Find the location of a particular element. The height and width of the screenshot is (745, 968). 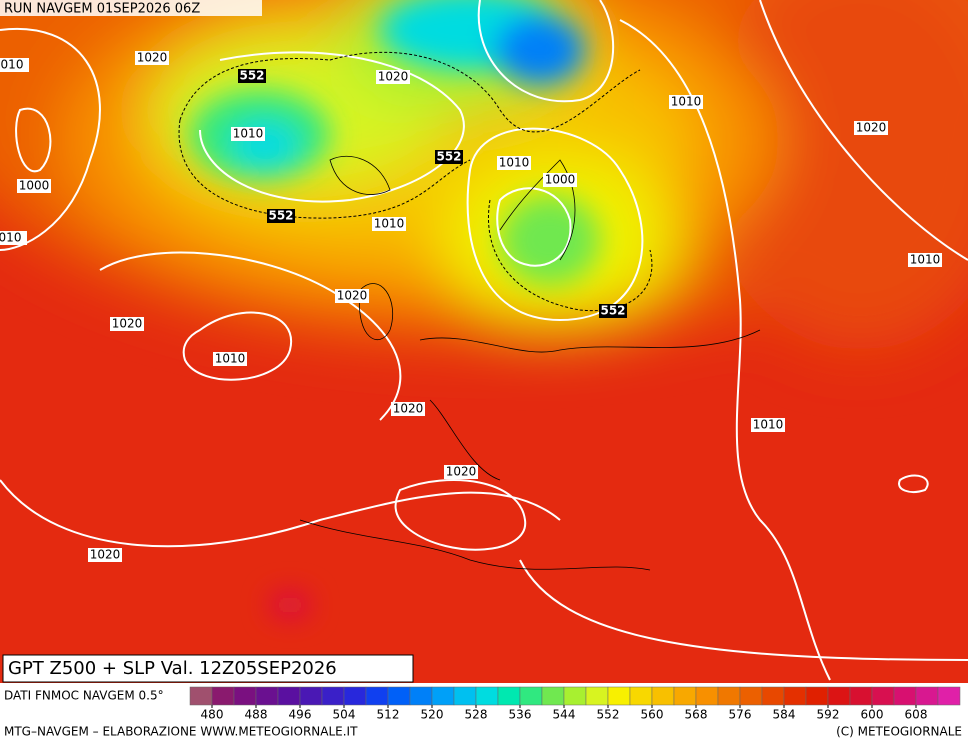

colorbar-tick-label: 480 is located at coordinates (212, 715).